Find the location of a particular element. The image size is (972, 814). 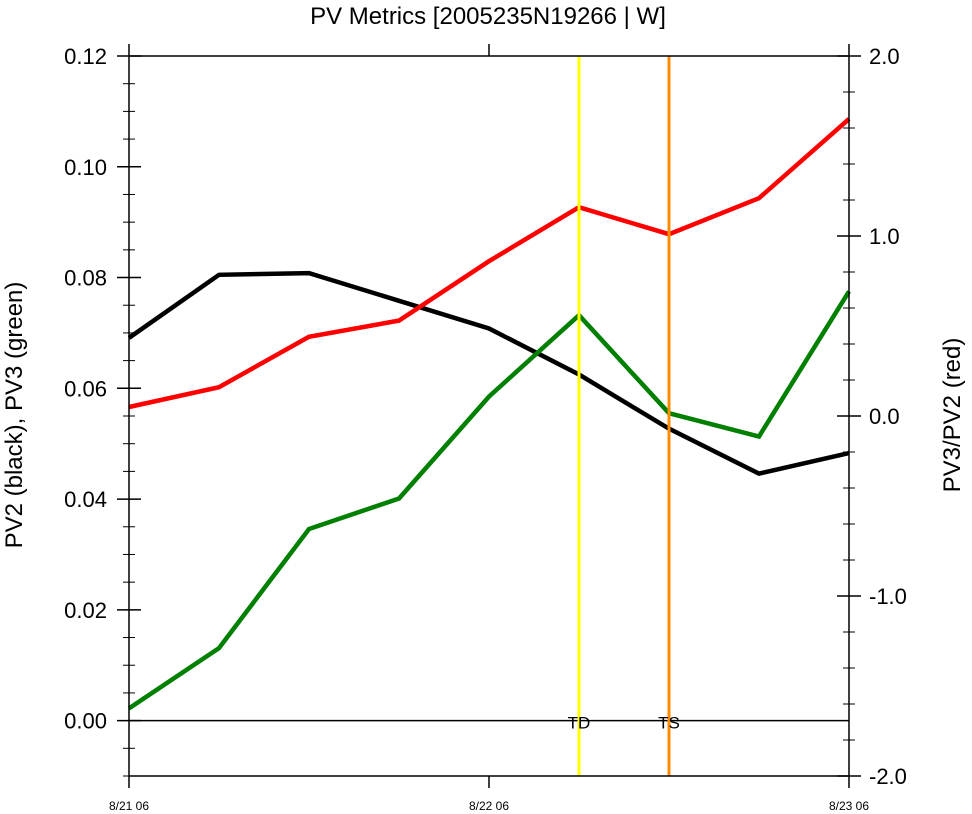

y-left-tick-label: 0.04 is located at coordinates (85, 499).